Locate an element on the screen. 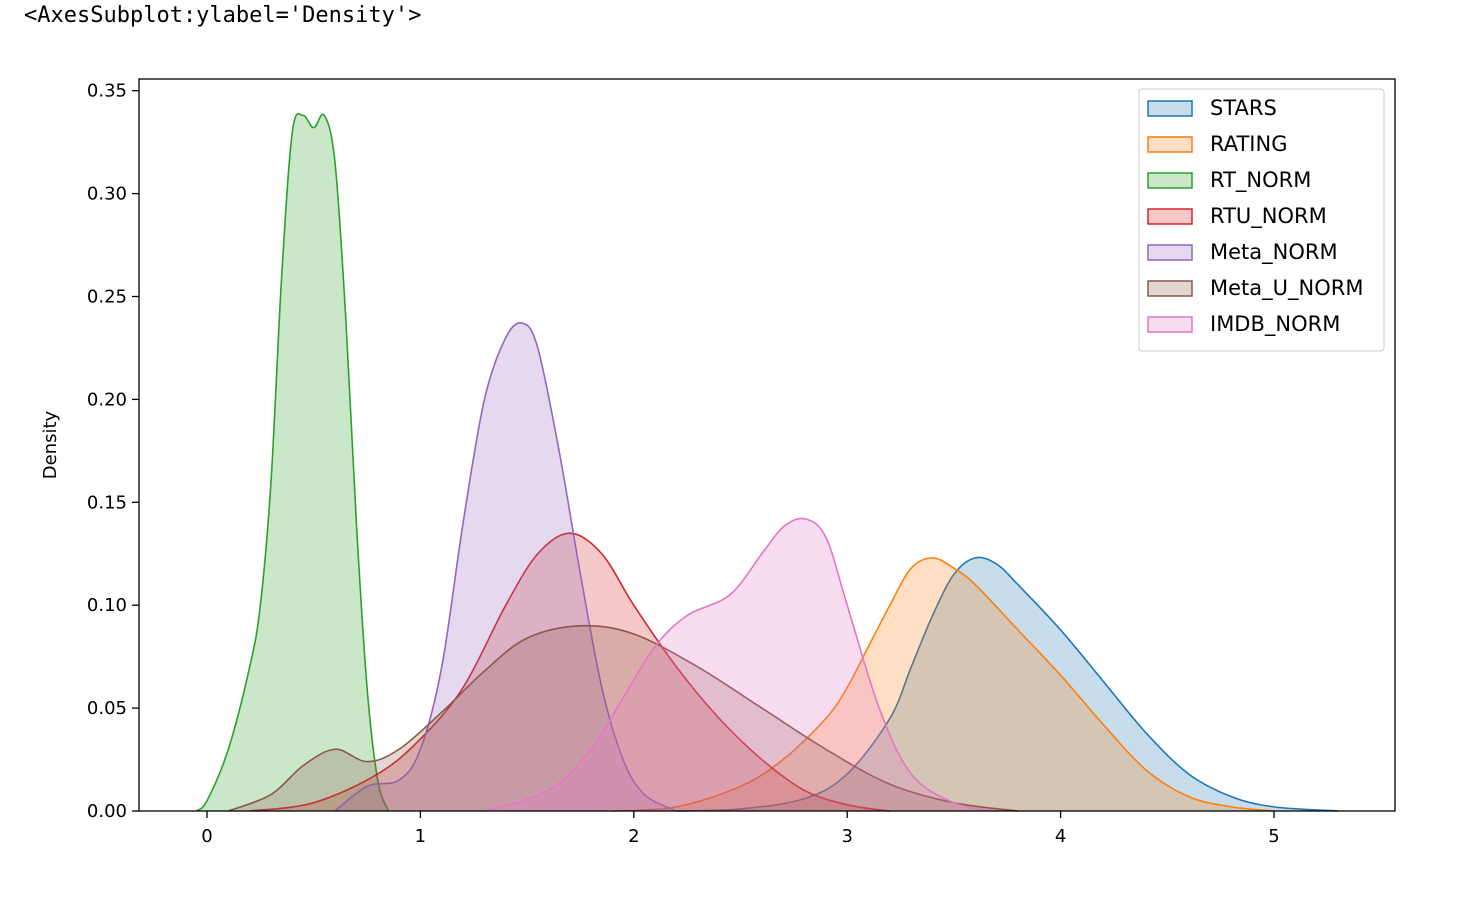 This screenshot has width=1483, height=904. legend-label-meta-u-norm: Meta_U_NORM is located at coordinates (1286, 288).